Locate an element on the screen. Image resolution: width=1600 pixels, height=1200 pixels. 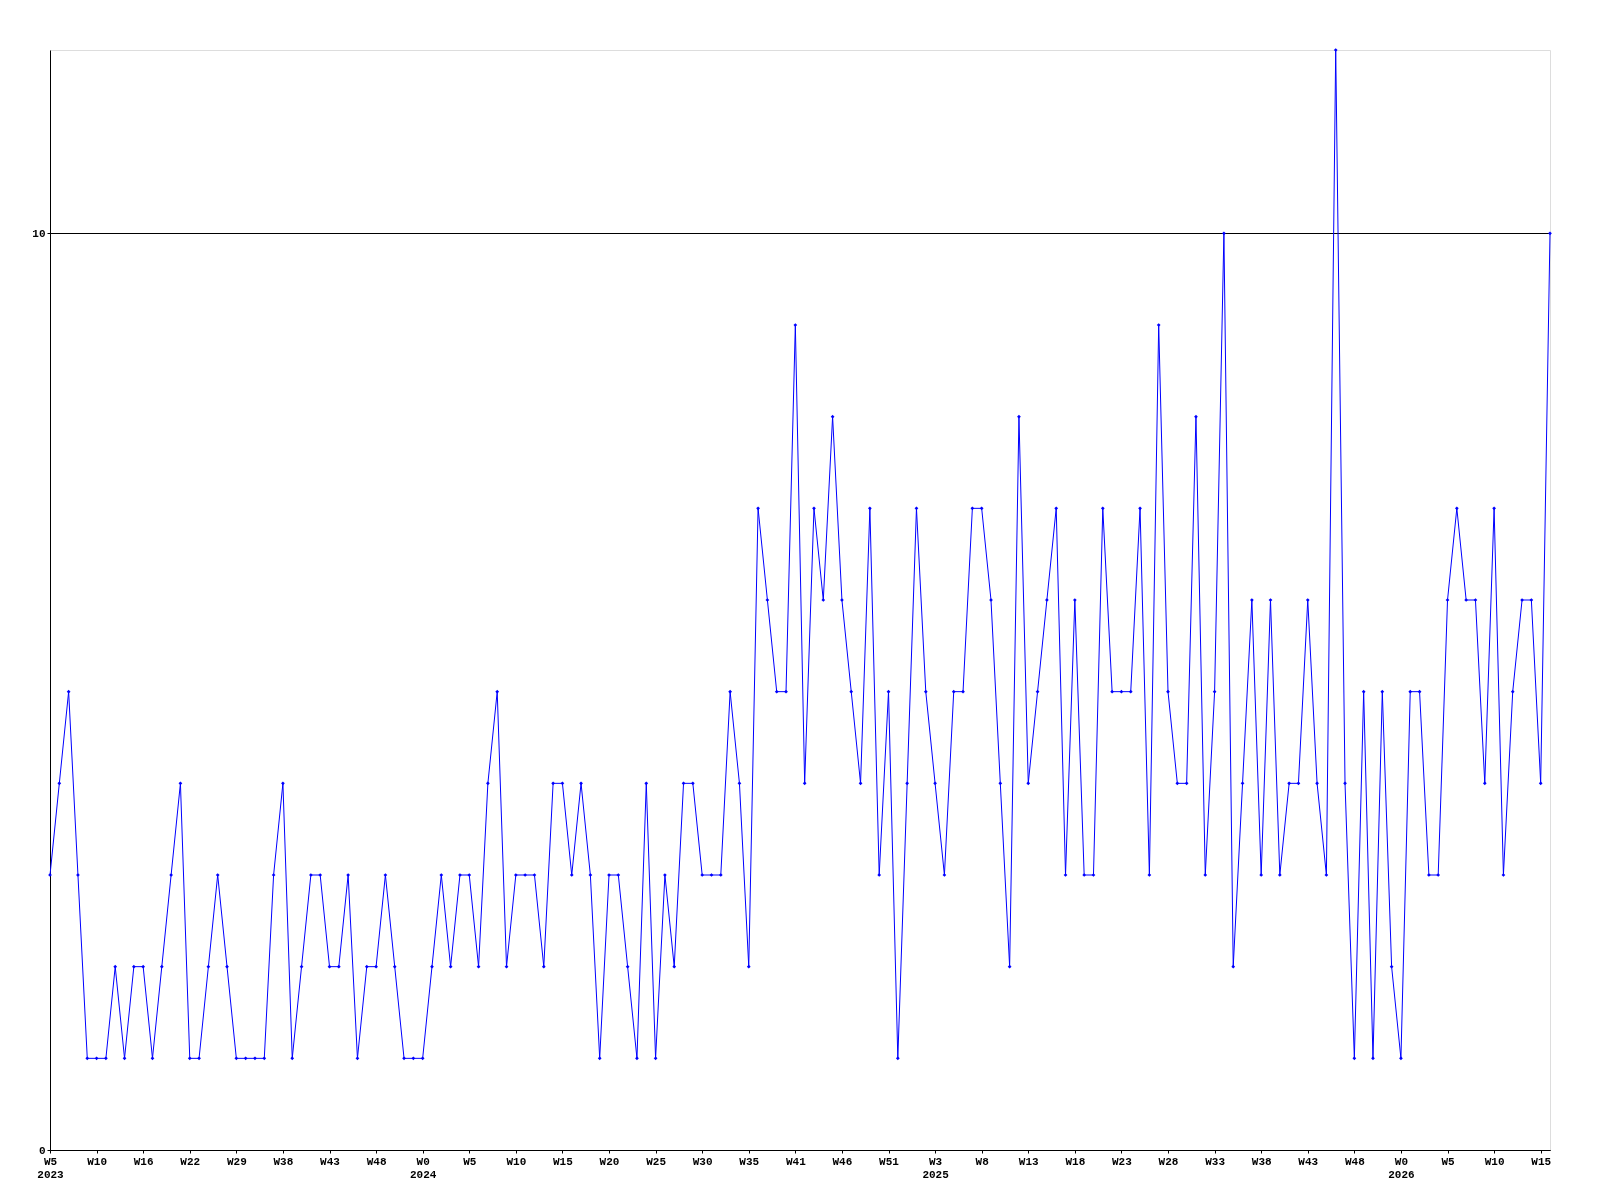
x-tick-label: W5 2023 is located at coordinates (51, 1168).